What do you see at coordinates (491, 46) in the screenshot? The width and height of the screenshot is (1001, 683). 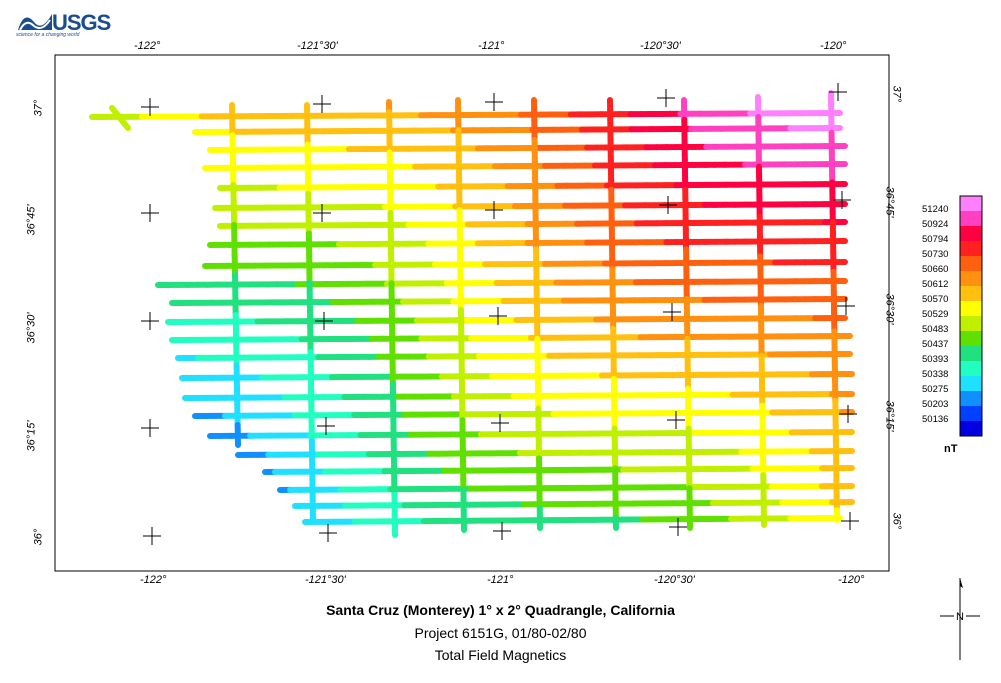 I see `top-lon-label: -121°` at bounding box center [491, 46].